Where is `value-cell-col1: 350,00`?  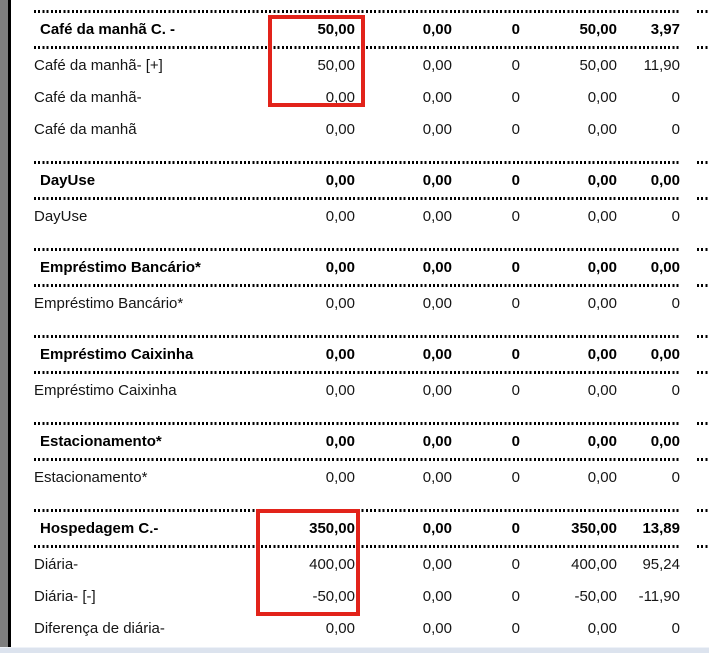
value-cell-col1: 350,00 is located at coordinates (332, 528).